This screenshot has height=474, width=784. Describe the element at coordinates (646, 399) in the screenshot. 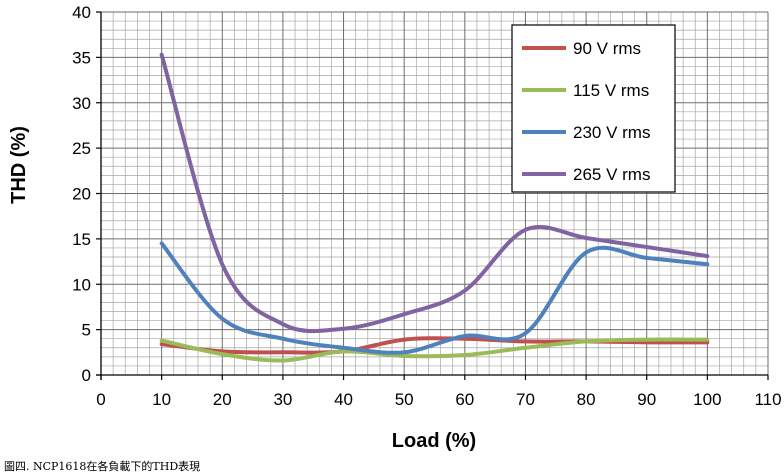

I see `x-tick-label: 90` at that location.